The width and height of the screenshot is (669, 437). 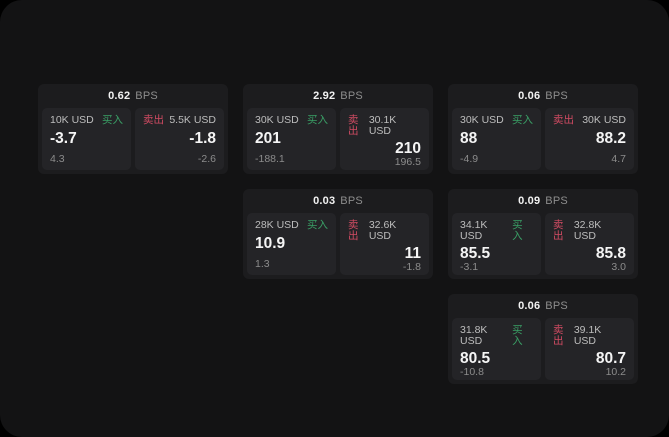 I want to click on buy-quote-panel: 34.1K USD 买入 85.5 -3.1, so click(x=496, y=244).